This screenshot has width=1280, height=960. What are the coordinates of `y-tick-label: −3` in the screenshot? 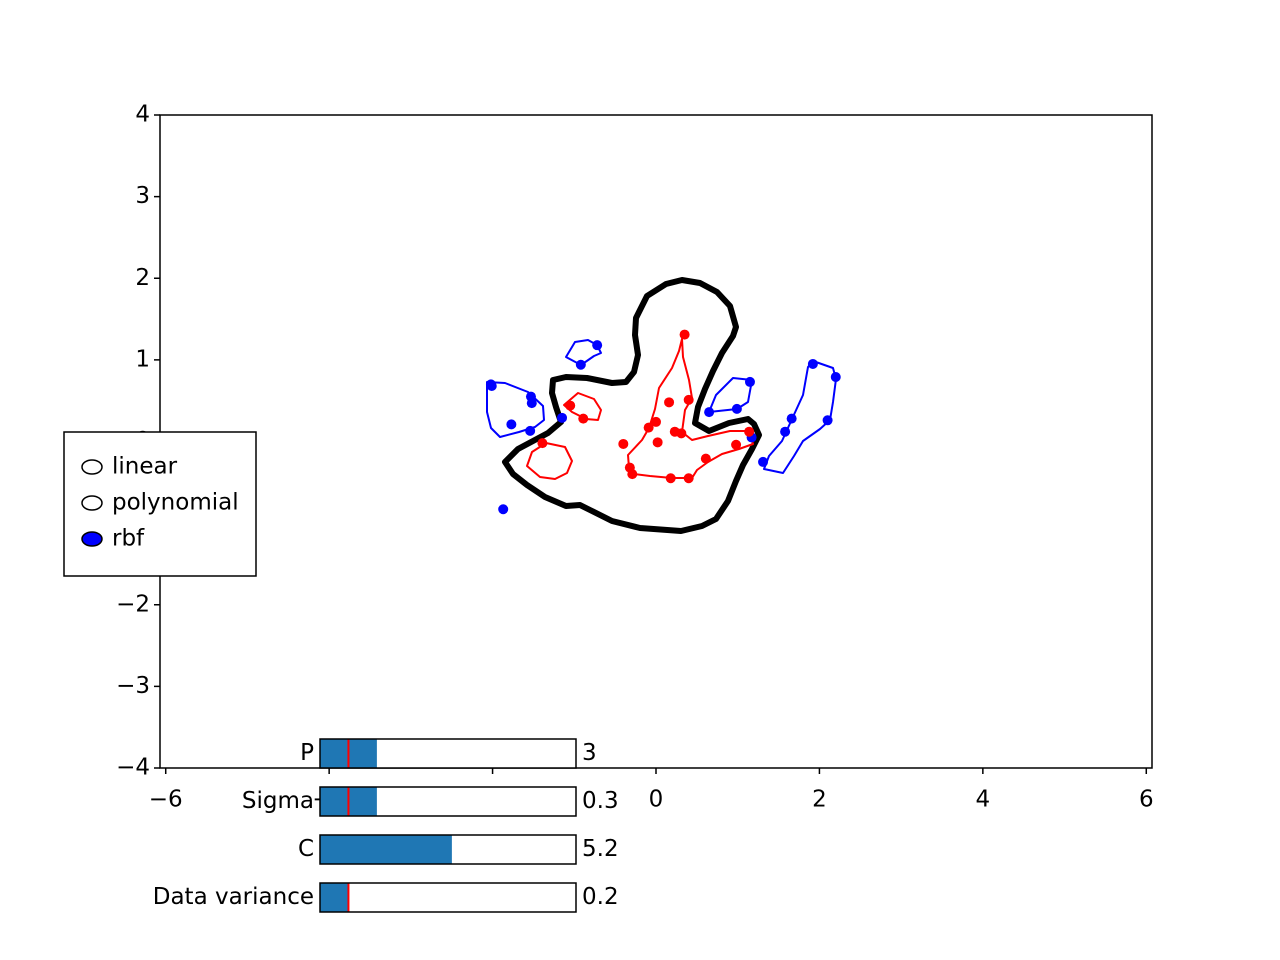 It's located at (133, 686).